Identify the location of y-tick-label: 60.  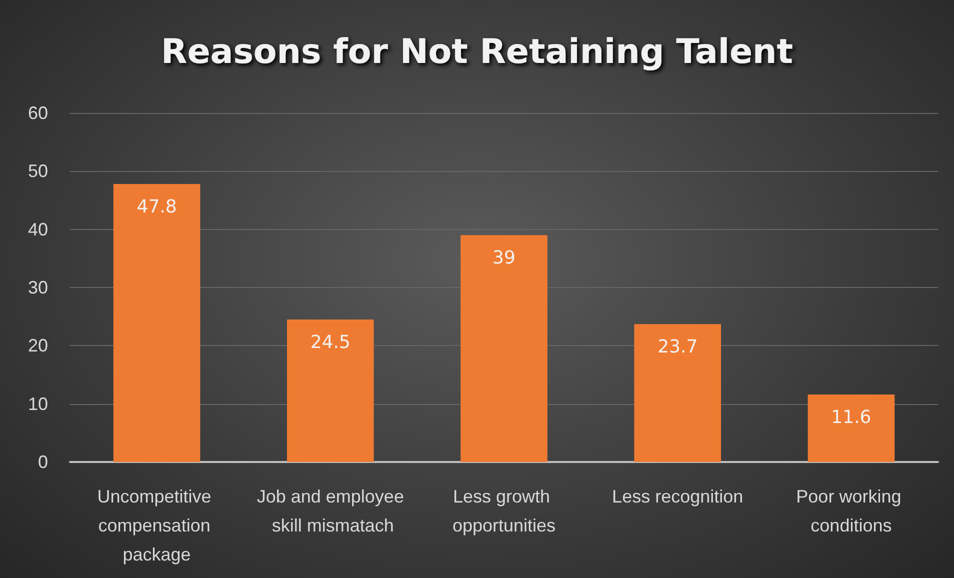
(38, 113).